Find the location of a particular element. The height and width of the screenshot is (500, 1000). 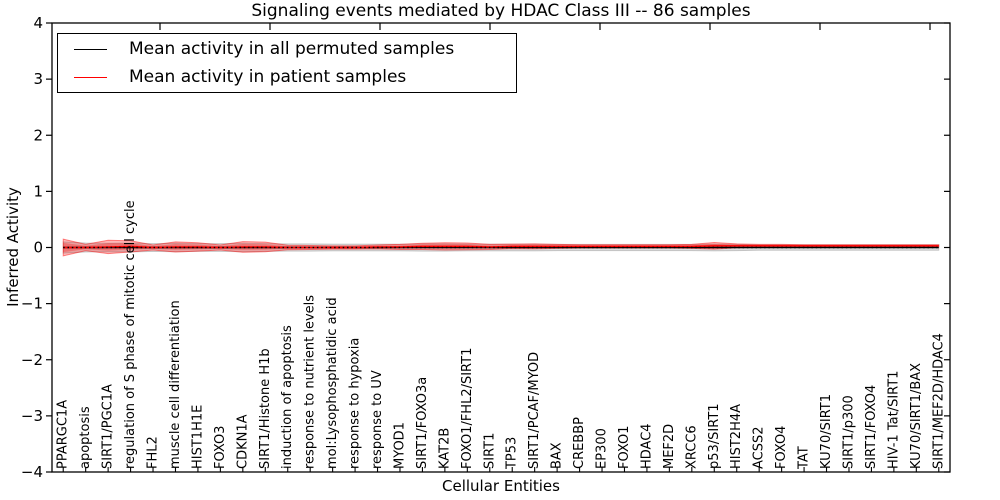

x-tick-label: FOXO3 is located at coordinates (220, 447).